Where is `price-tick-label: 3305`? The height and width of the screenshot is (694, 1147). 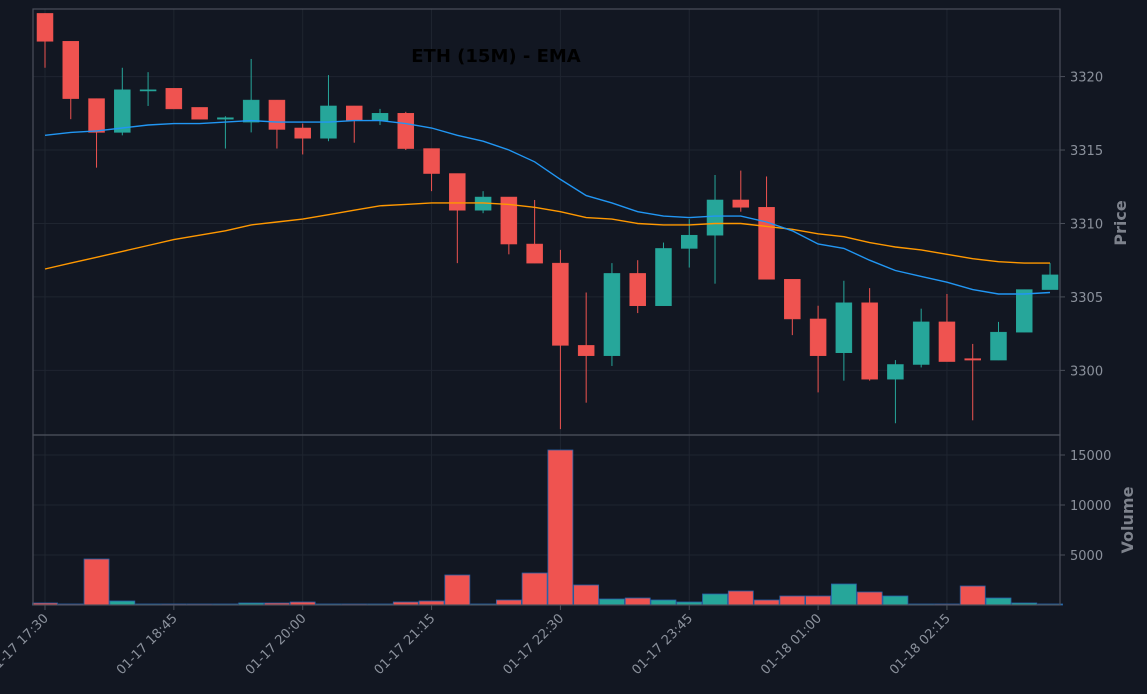
price-tick-label: 3305 is located at coordinates (1086, 298).